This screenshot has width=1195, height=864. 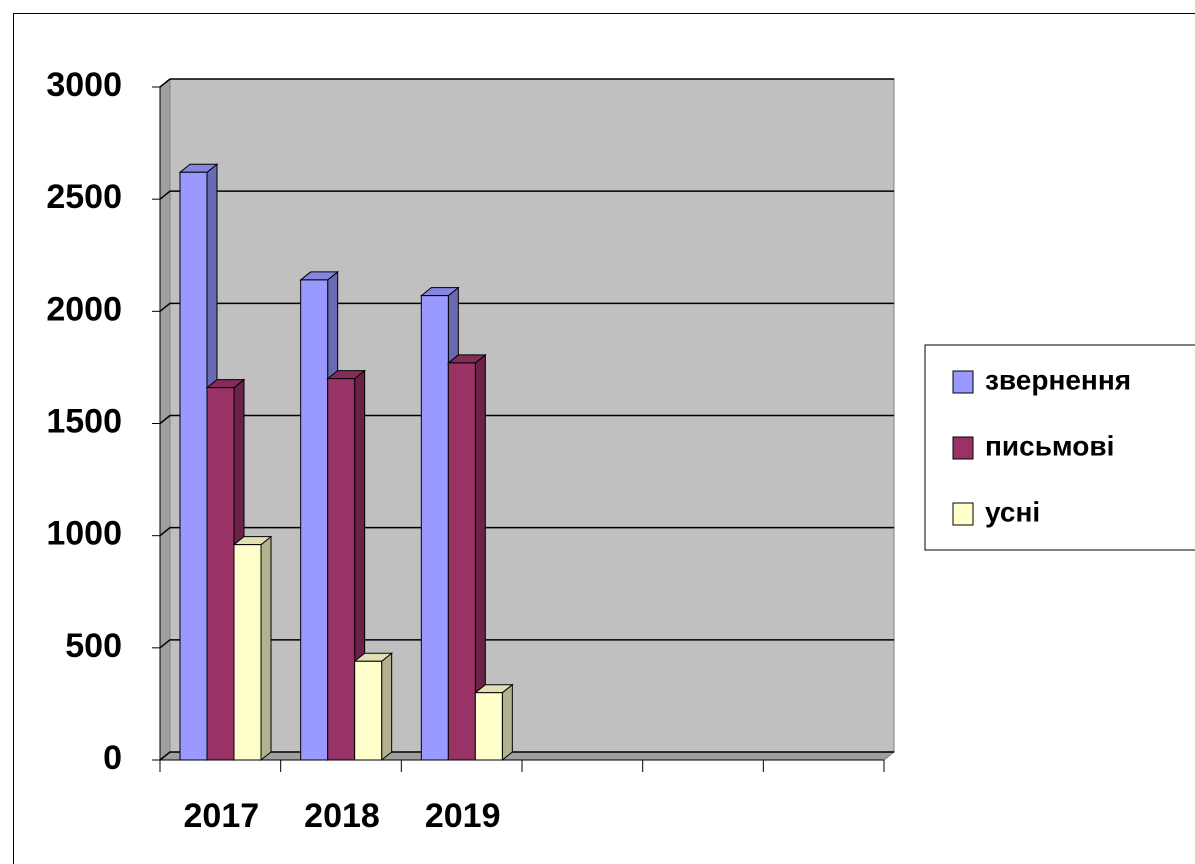 I want to click on y-tick-label: 500, so click(x=93, y=646).